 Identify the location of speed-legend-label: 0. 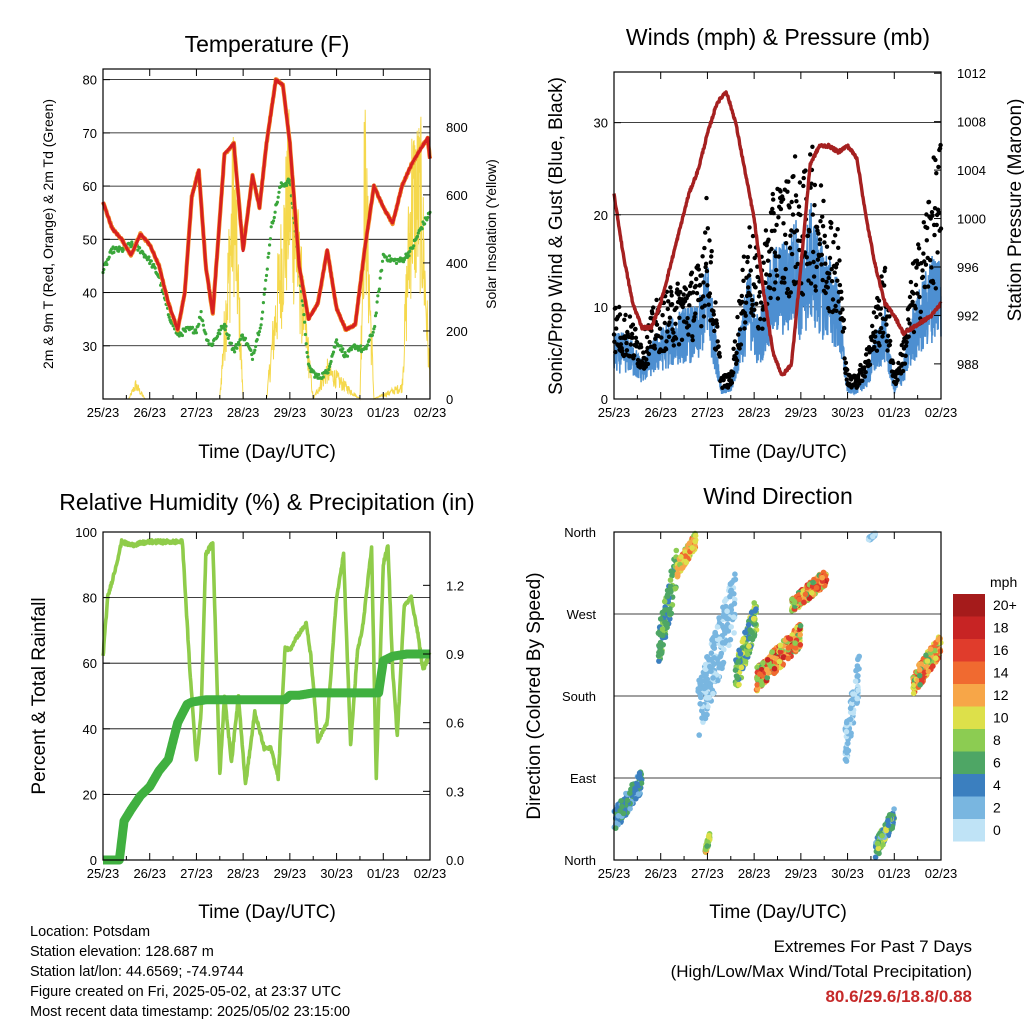
(997, 830).